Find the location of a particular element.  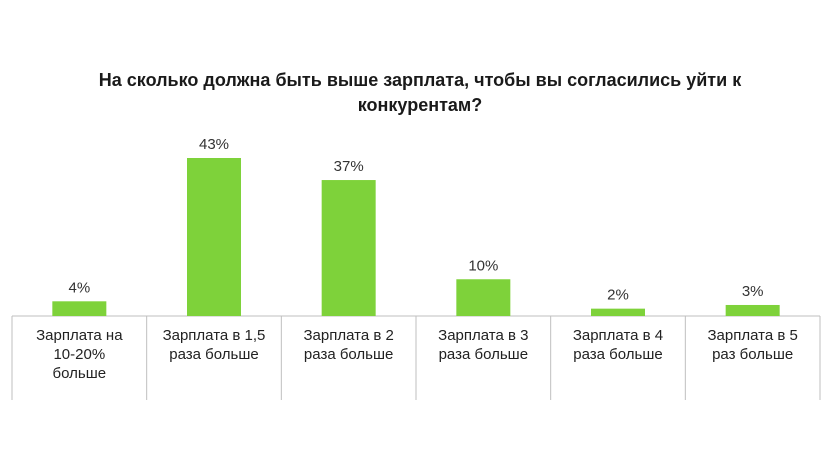

data-label: 2% is located at coordinates (618, 295).